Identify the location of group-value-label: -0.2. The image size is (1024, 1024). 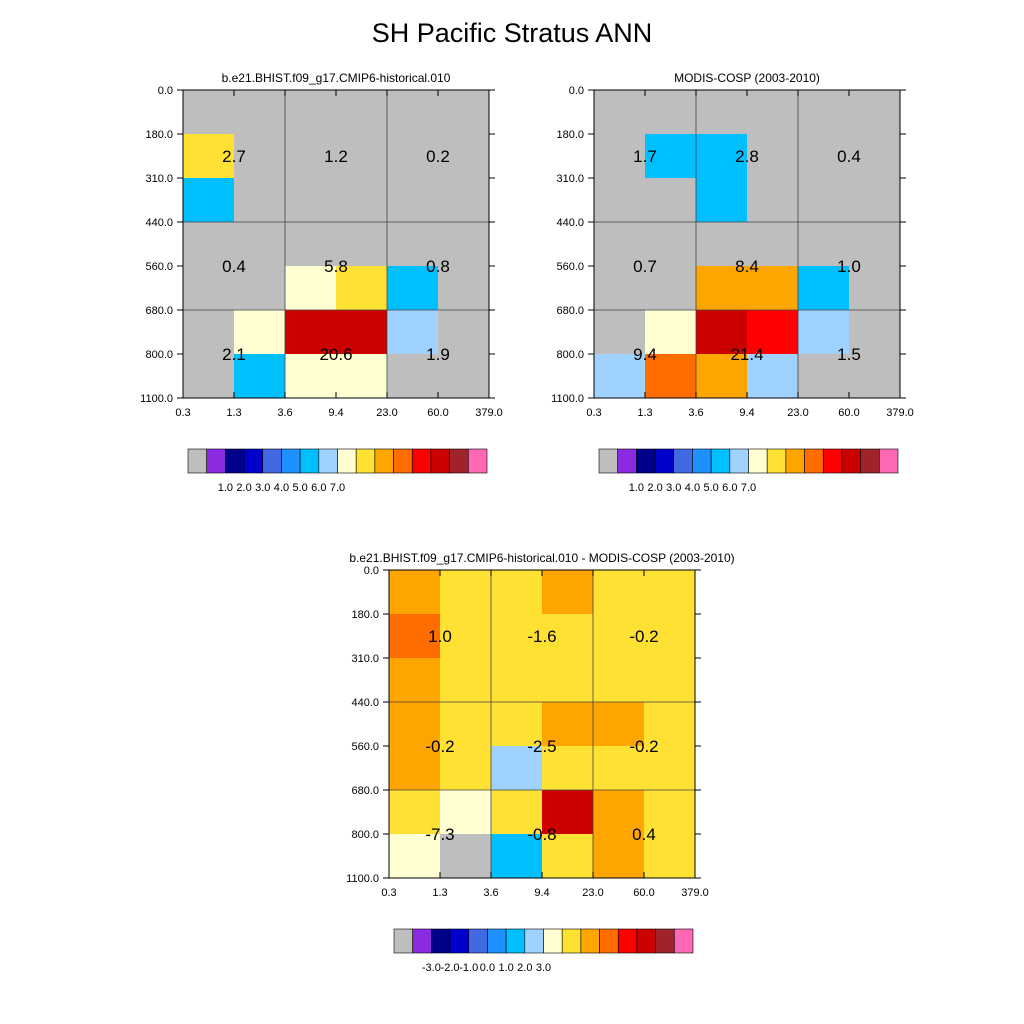
(643, 746).